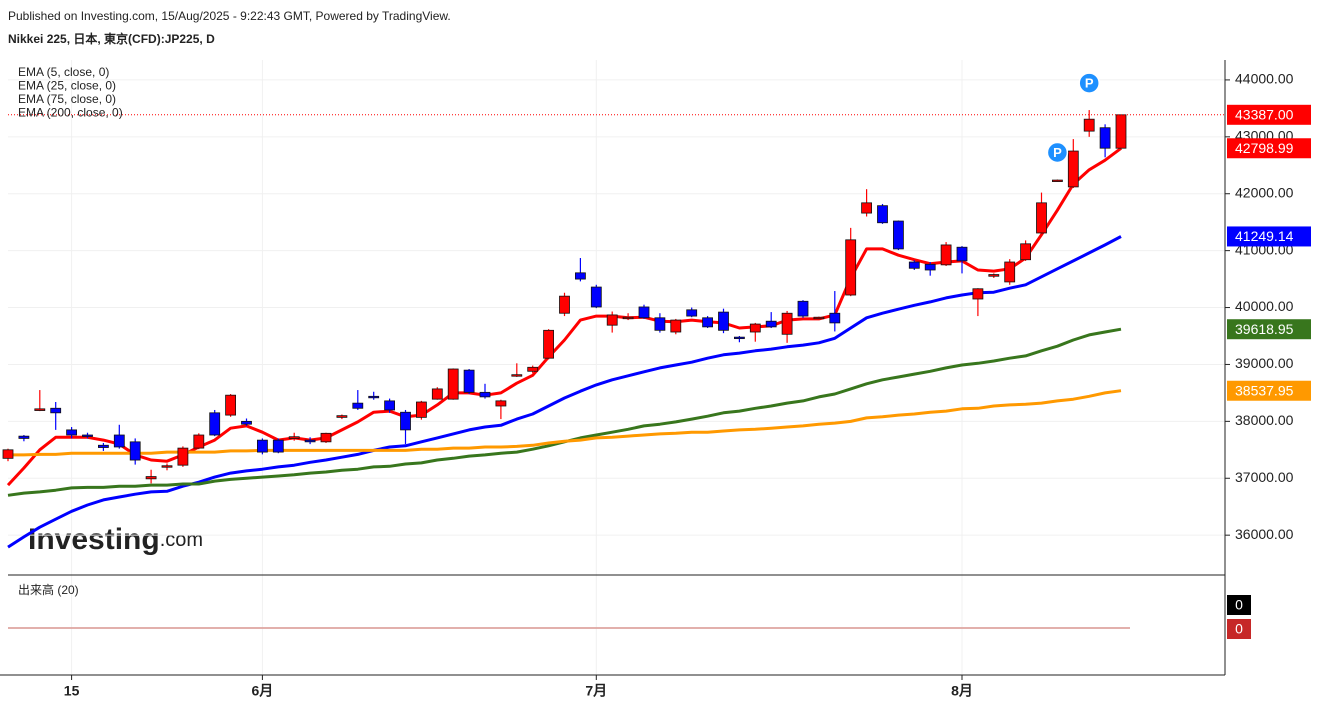  I want to click on watermark: Investing.com, so click(115, 539).